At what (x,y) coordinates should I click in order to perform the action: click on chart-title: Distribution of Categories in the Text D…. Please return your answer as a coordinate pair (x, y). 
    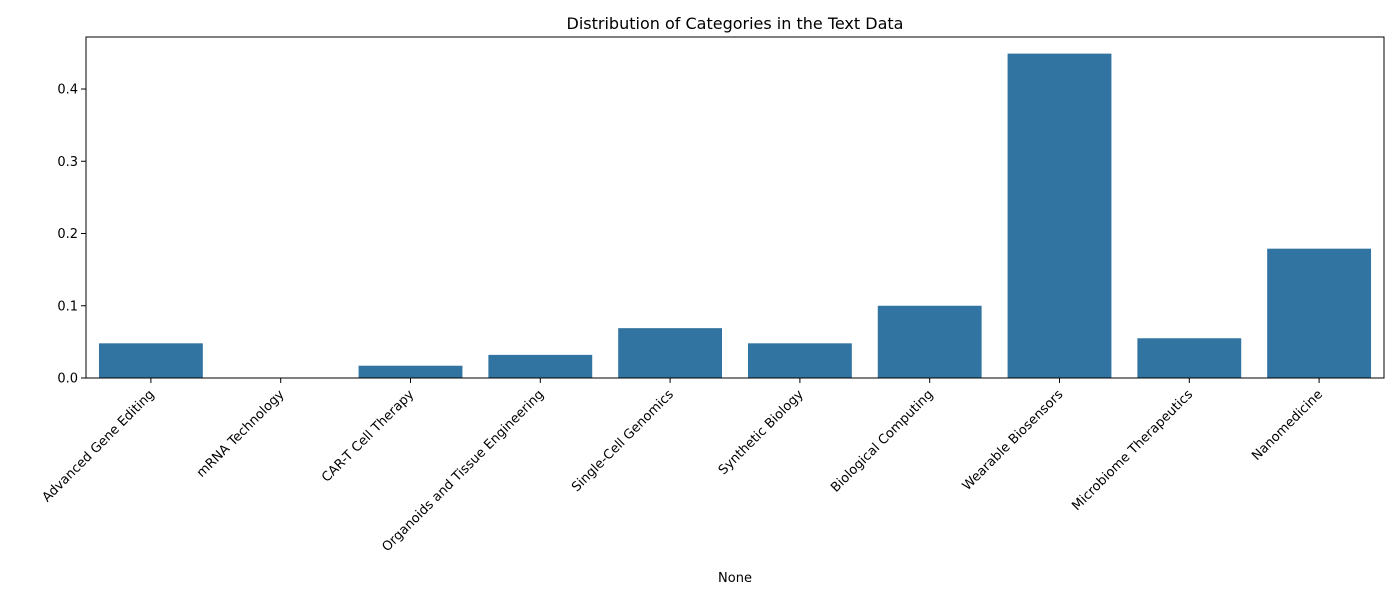
    Looking at the image, I should click on (735, 23).